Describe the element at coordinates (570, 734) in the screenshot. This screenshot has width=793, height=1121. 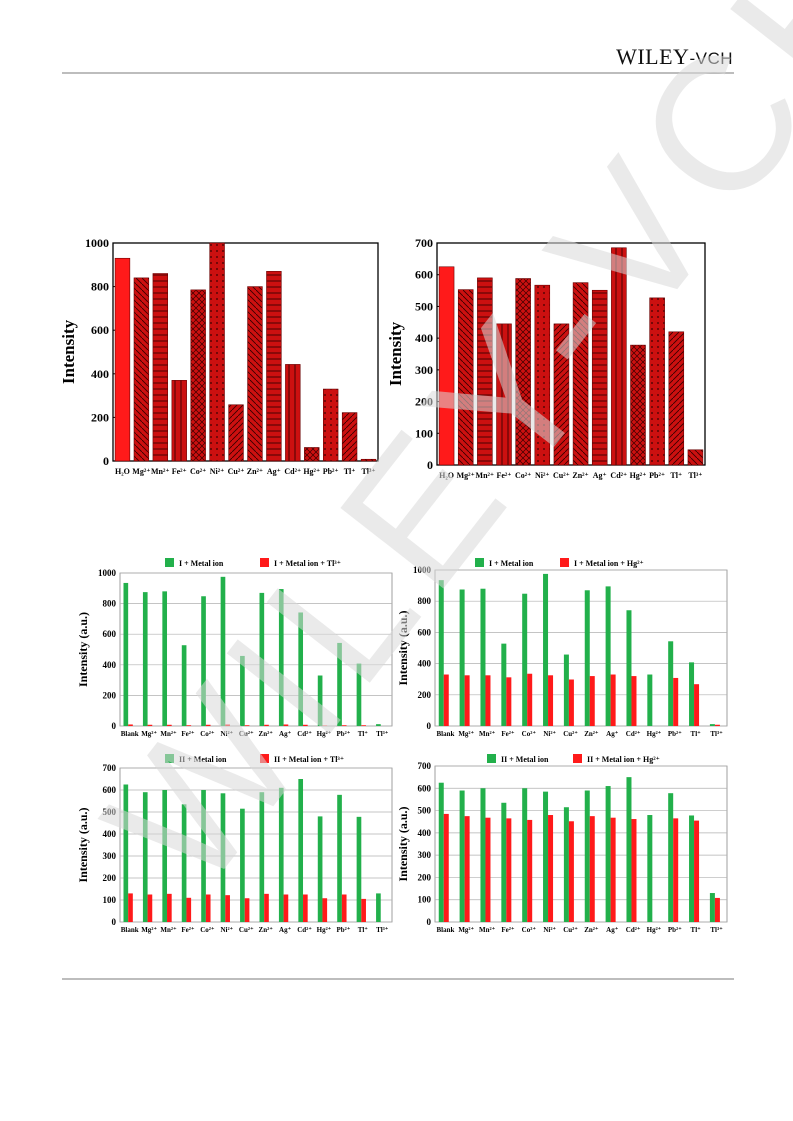
I see `x-tick-label: Cu²⁺` at that location.